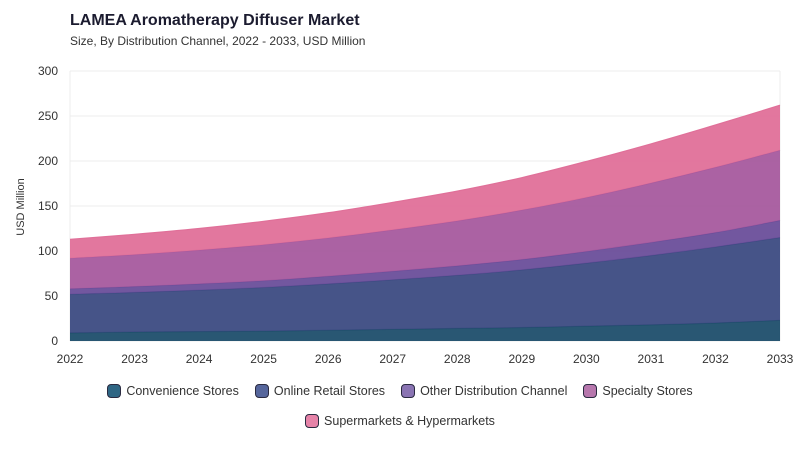 The height and width of the screenshot is (450, 800). What do you see at coordinates (48, 116) in the screenshot?
I see `y-tick-label: 250` at bounding box center [48, 116].